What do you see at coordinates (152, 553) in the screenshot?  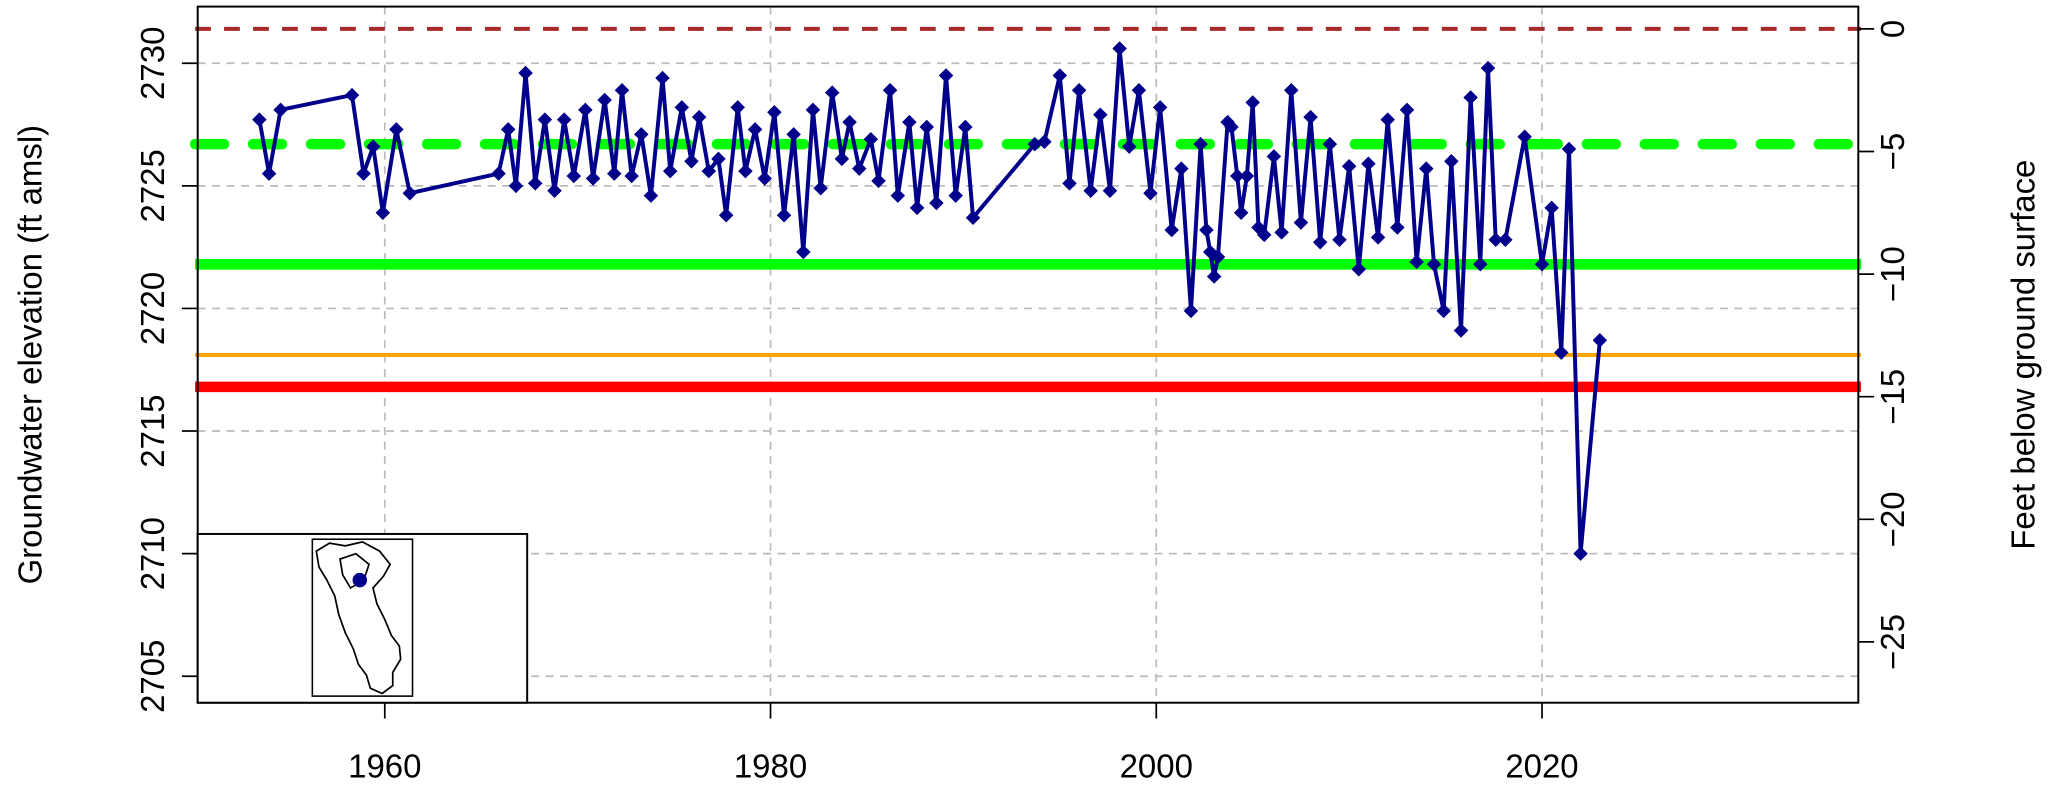 I see `y-tick-label: 2710` at bounding box center [152, 553].